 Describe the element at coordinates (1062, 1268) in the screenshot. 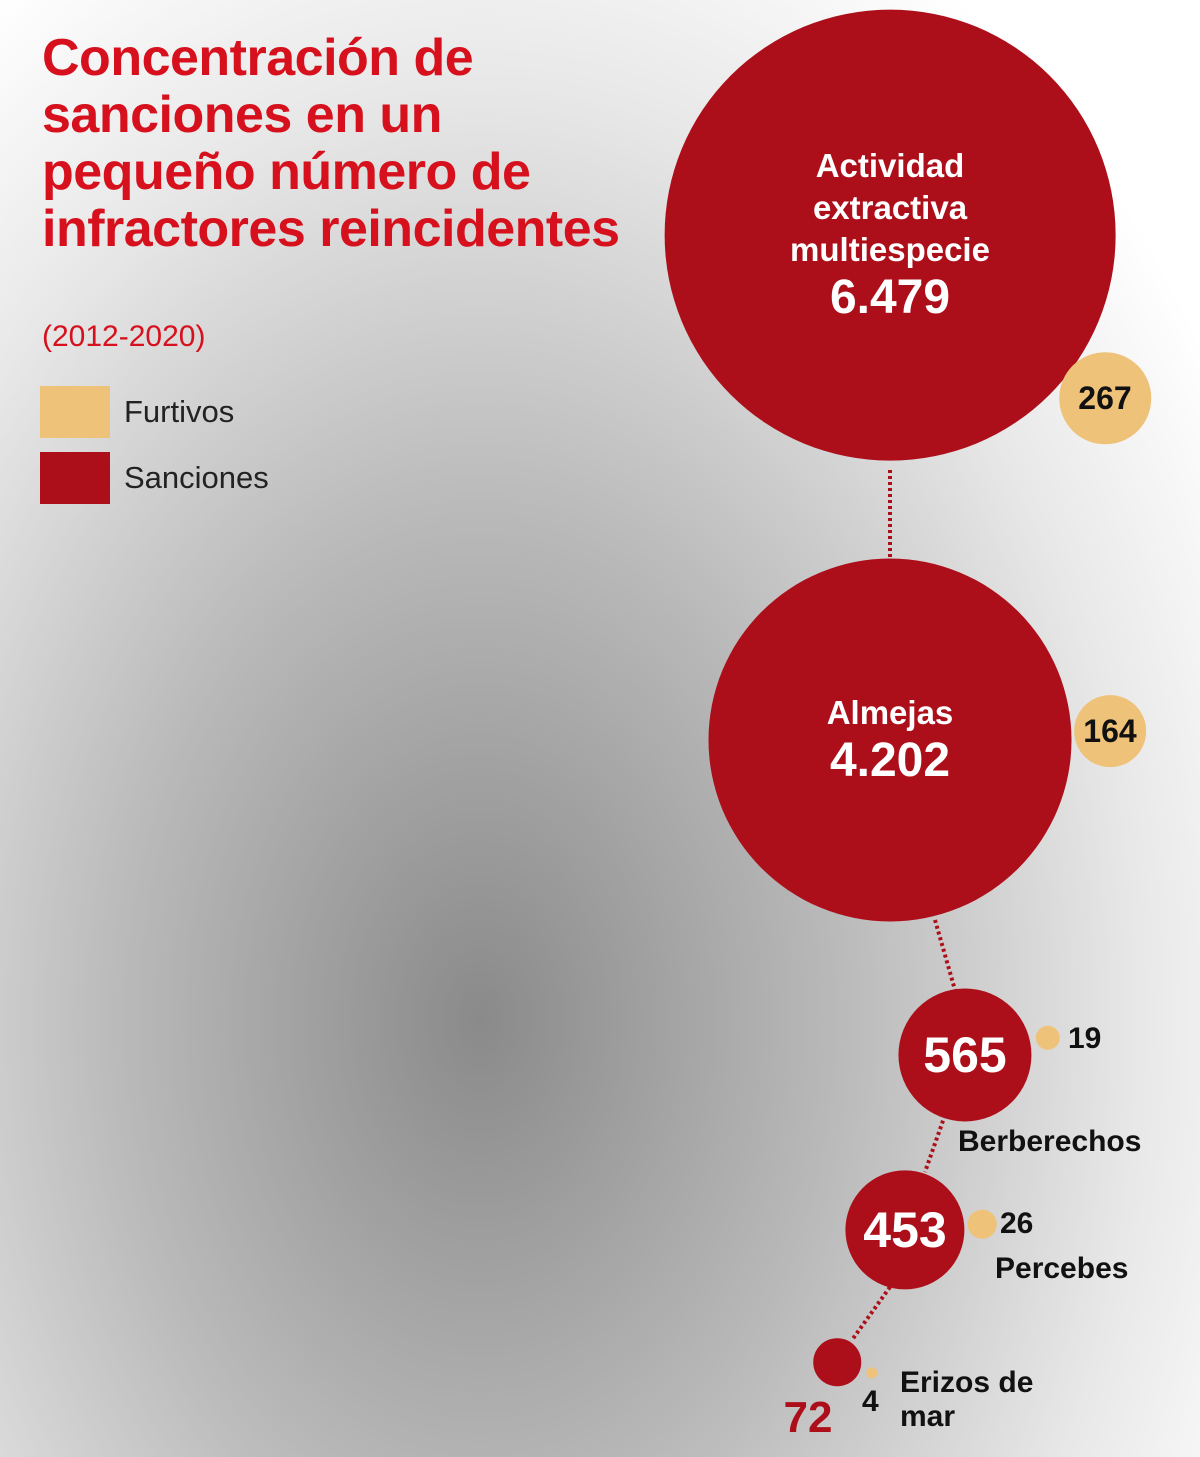

I see `category-label: Percebes` at that location.